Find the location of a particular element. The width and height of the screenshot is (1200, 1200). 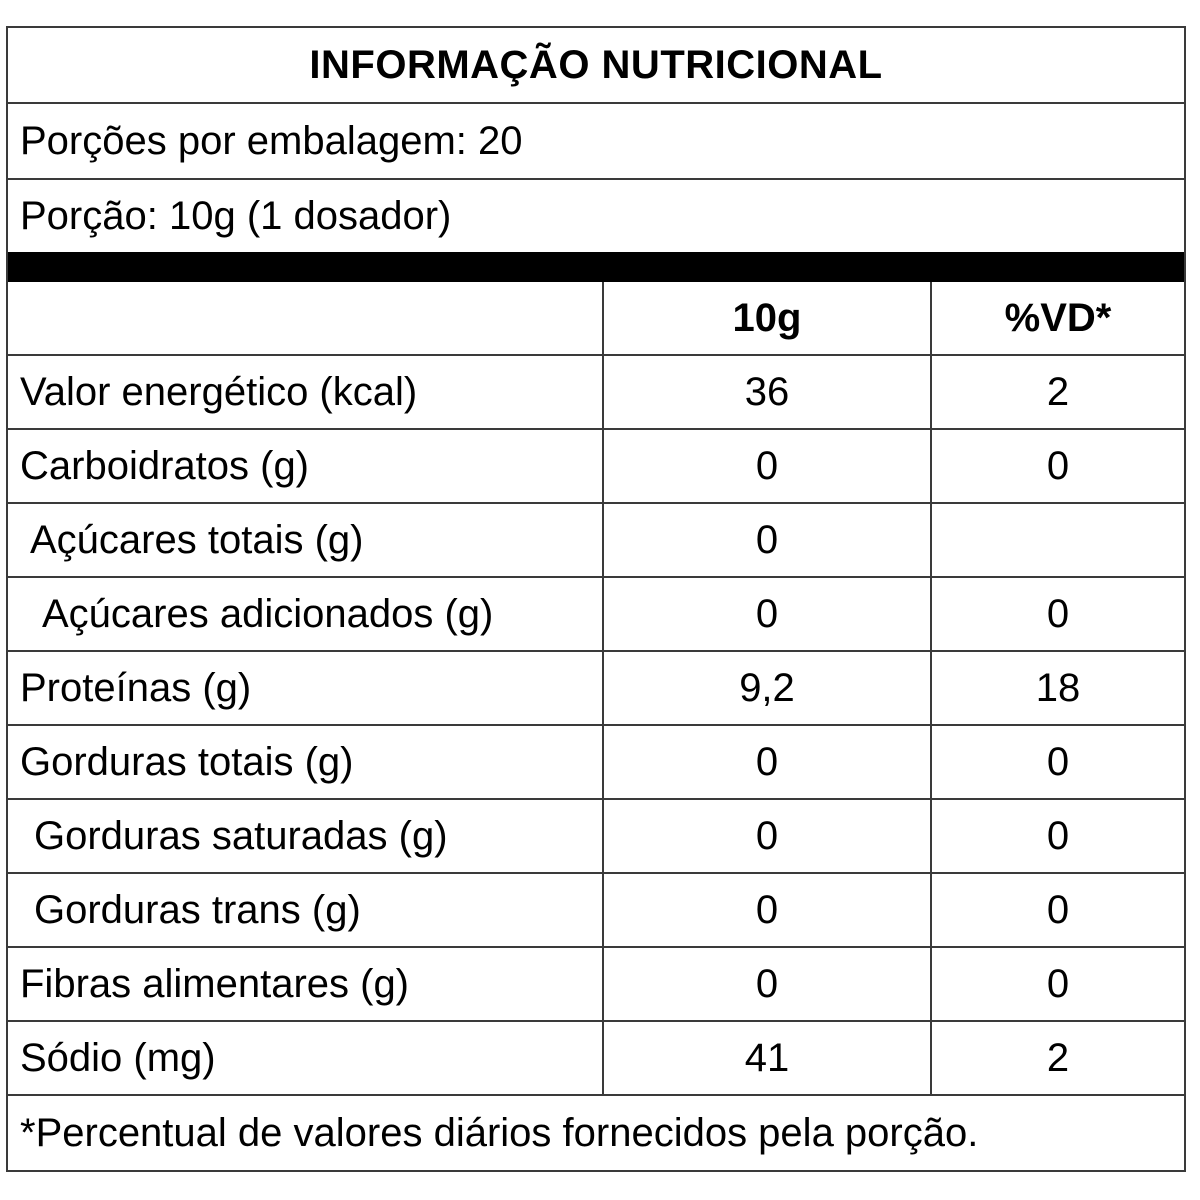

nutrient-name: Valor energético (kcal) is located at coordinates (306, 392).